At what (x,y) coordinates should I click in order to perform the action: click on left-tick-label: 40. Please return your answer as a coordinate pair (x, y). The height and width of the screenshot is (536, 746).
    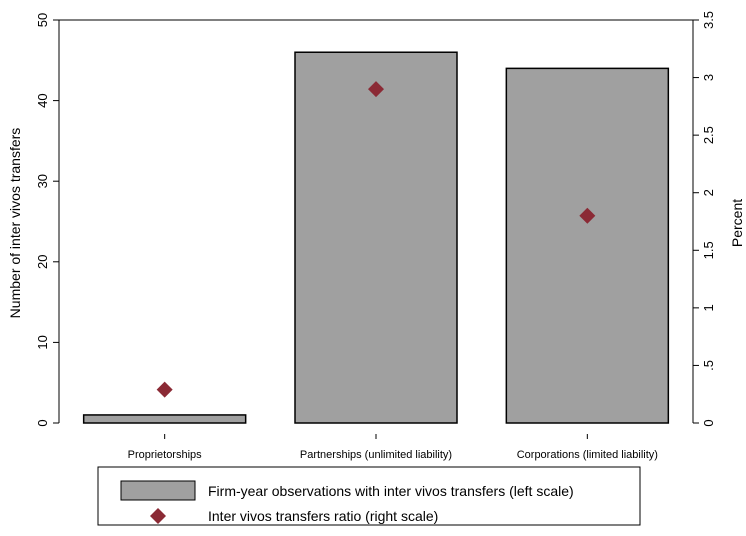
    Looking at the image, I should click on (42, 100).